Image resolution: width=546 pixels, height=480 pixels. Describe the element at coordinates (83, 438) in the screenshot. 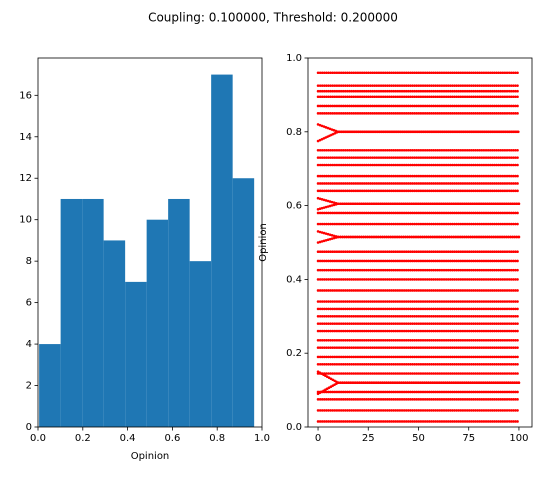

I see `x-tick-label: 0.2` at that location.